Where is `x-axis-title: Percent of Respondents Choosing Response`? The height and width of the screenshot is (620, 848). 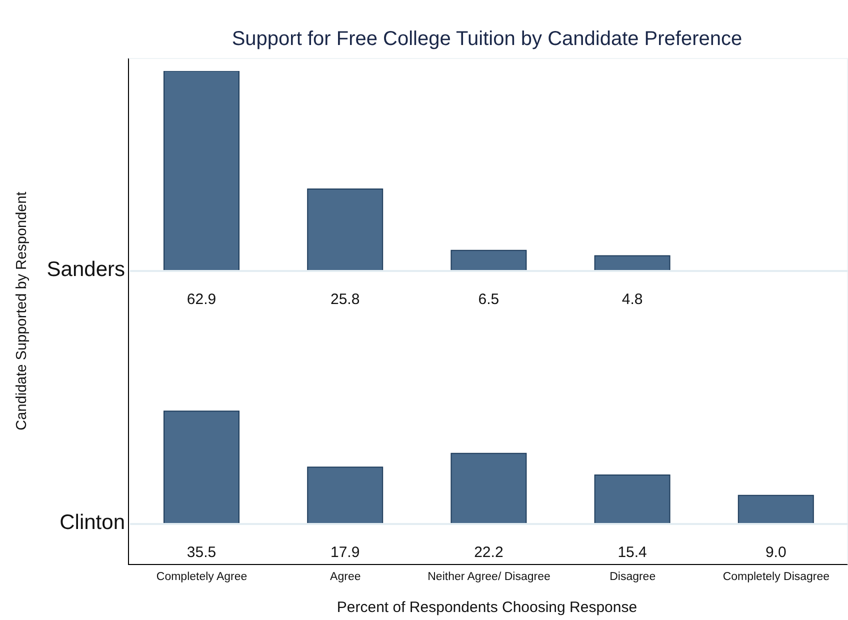
x-axis-title: Percent of Respondents Choosing Response is located at coordinates (487, 607).